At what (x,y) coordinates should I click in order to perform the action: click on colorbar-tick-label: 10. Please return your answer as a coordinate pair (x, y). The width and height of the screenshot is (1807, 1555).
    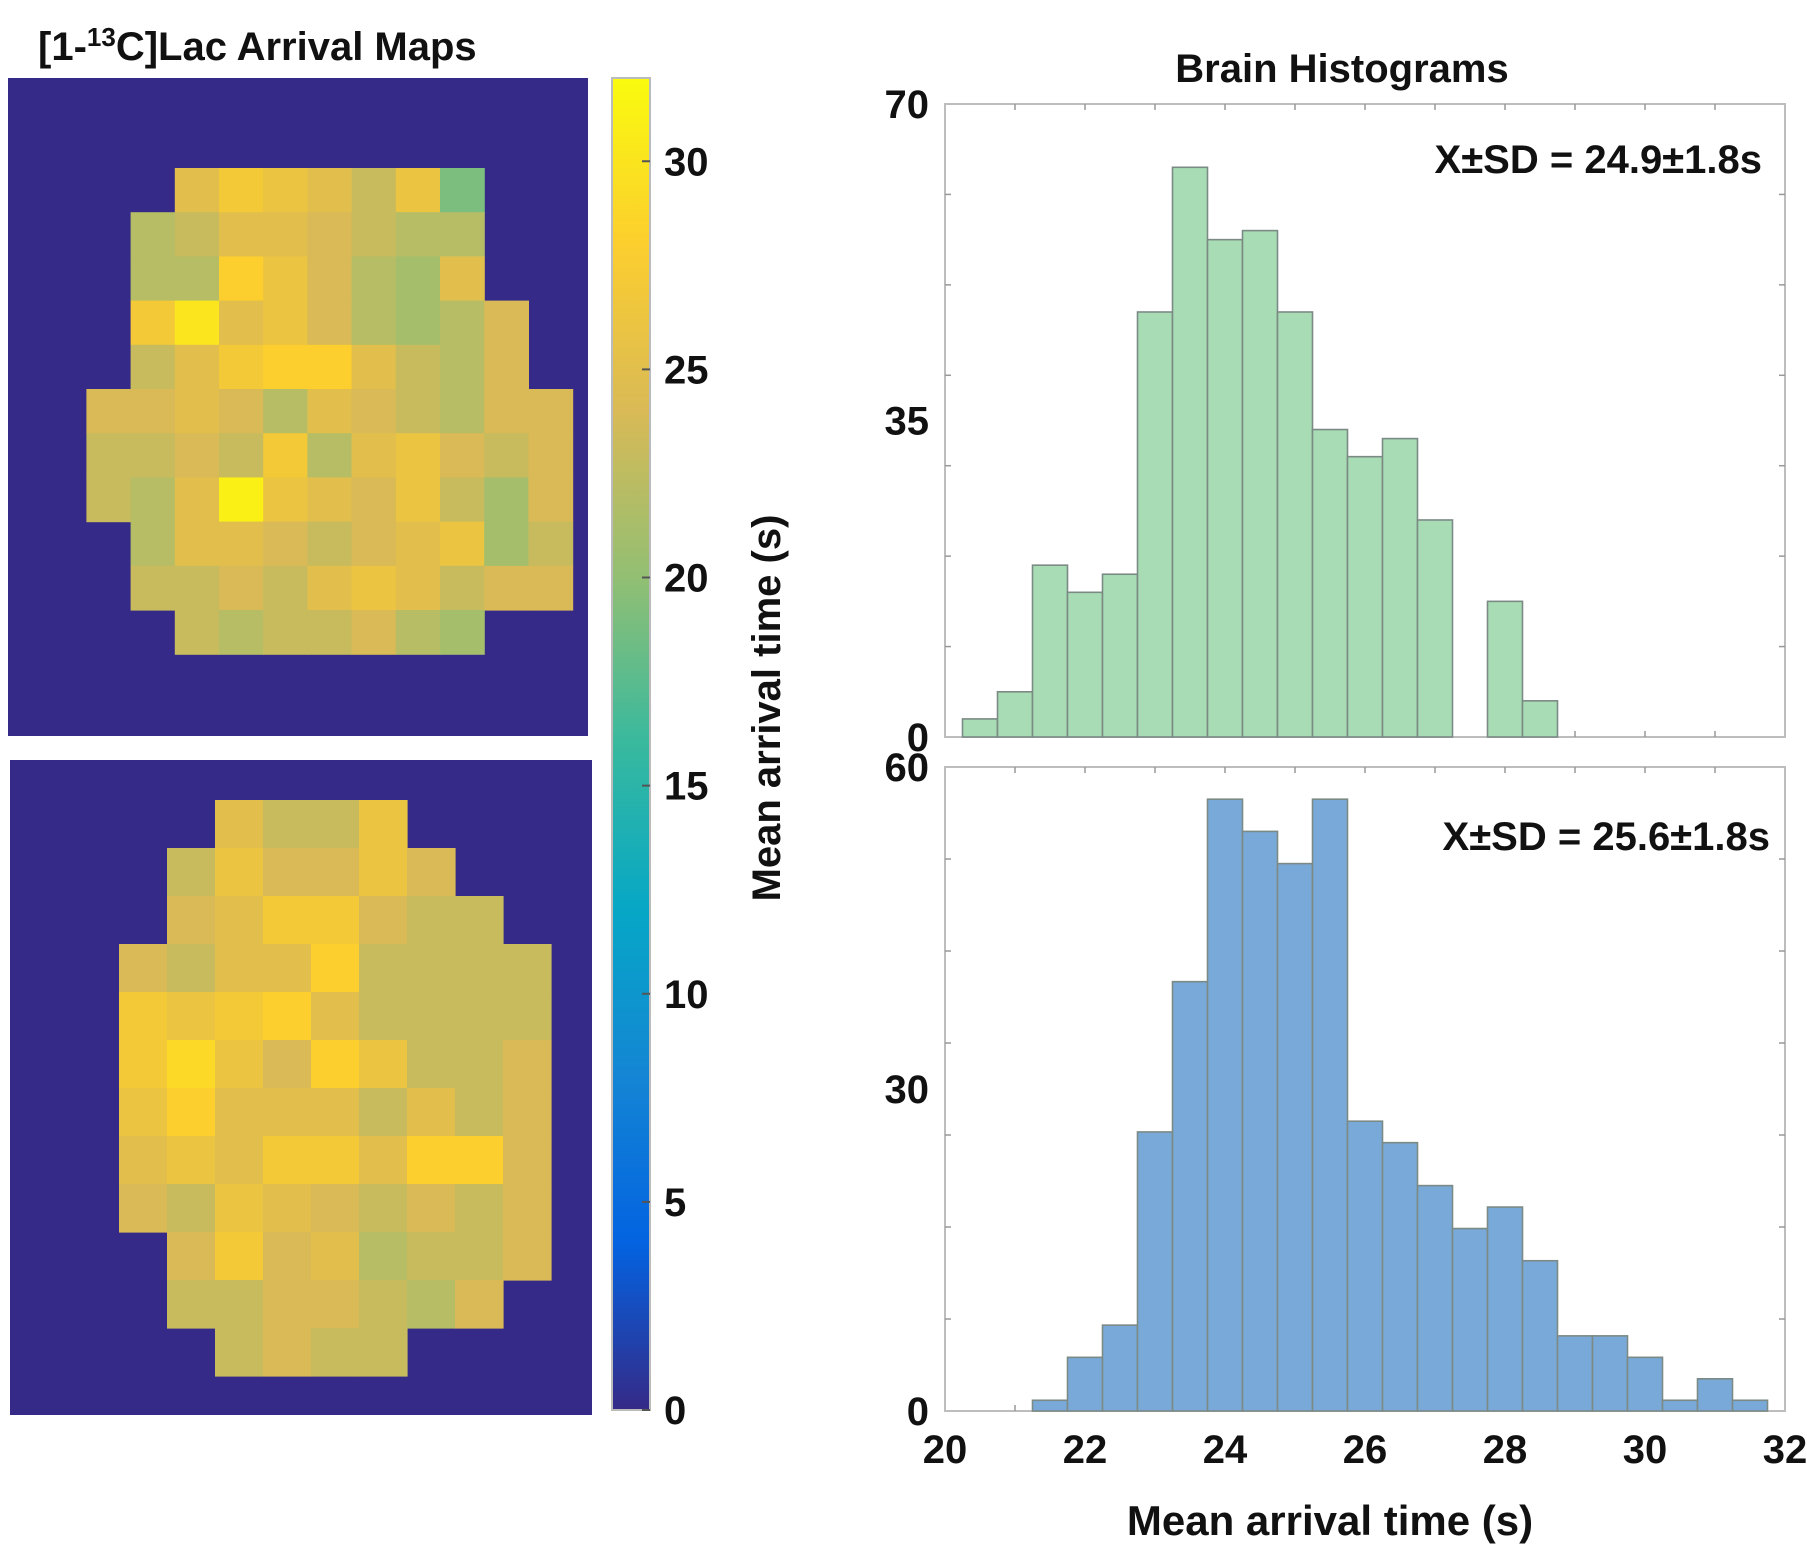
    Looking at the image, I should click on (686, 995).